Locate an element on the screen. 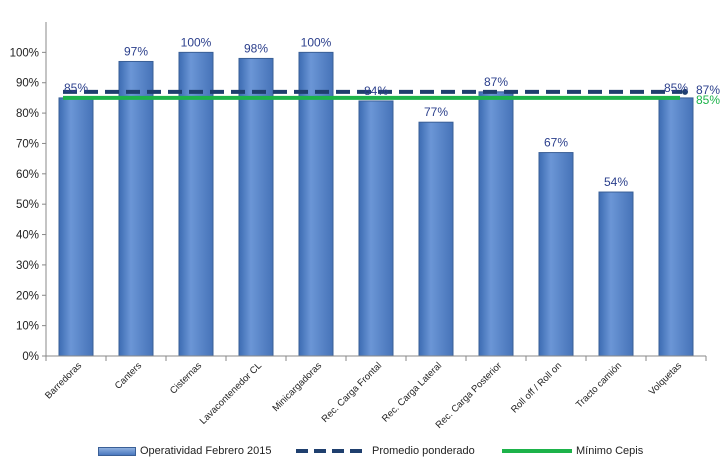 The width and height of the screenshot is (726, 475). x-tick-label: Minicargadoras is located at coordinates (297, 387).